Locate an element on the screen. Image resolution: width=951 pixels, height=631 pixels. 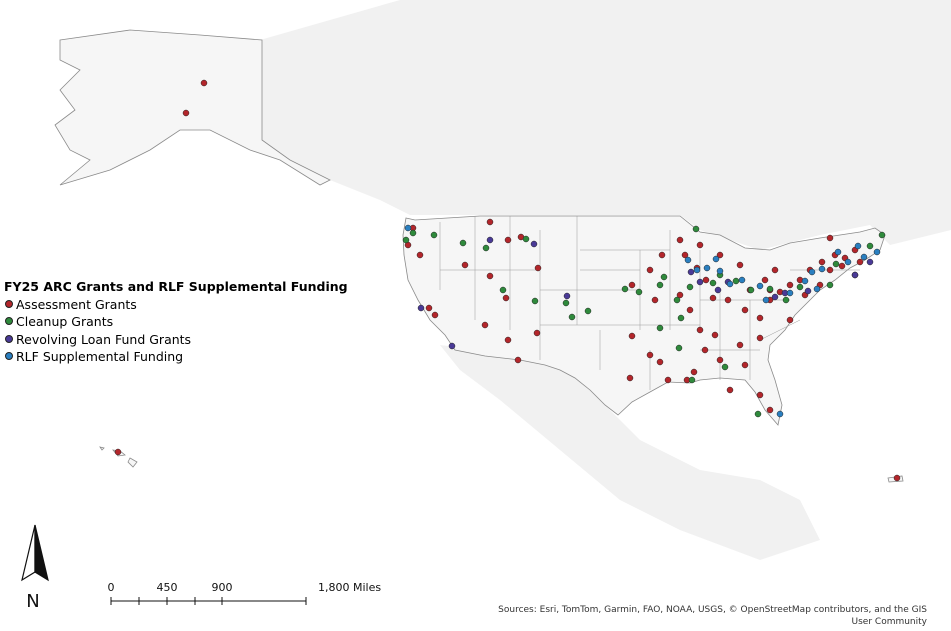
north-label: N is located at coordinates (32, 601).